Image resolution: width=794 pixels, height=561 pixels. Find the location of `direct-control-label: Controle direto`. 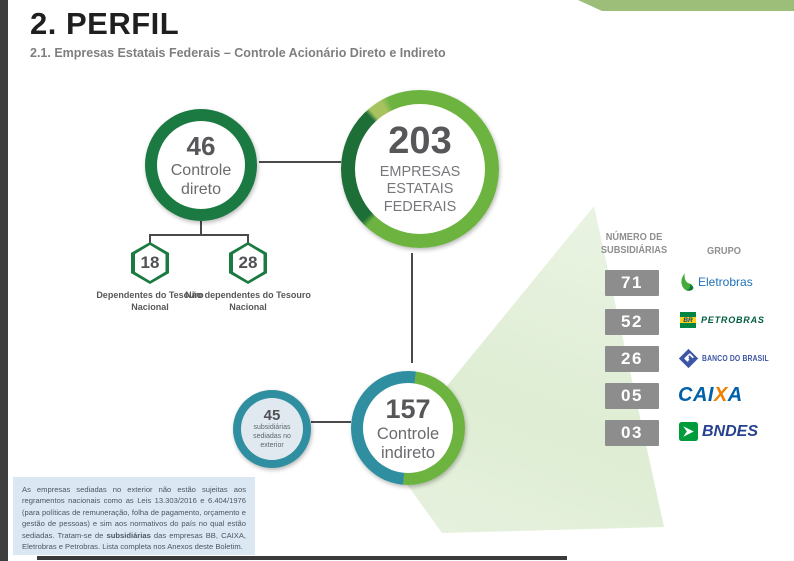

direct-control-label: Controle direto is located at coordinates (201, 180).